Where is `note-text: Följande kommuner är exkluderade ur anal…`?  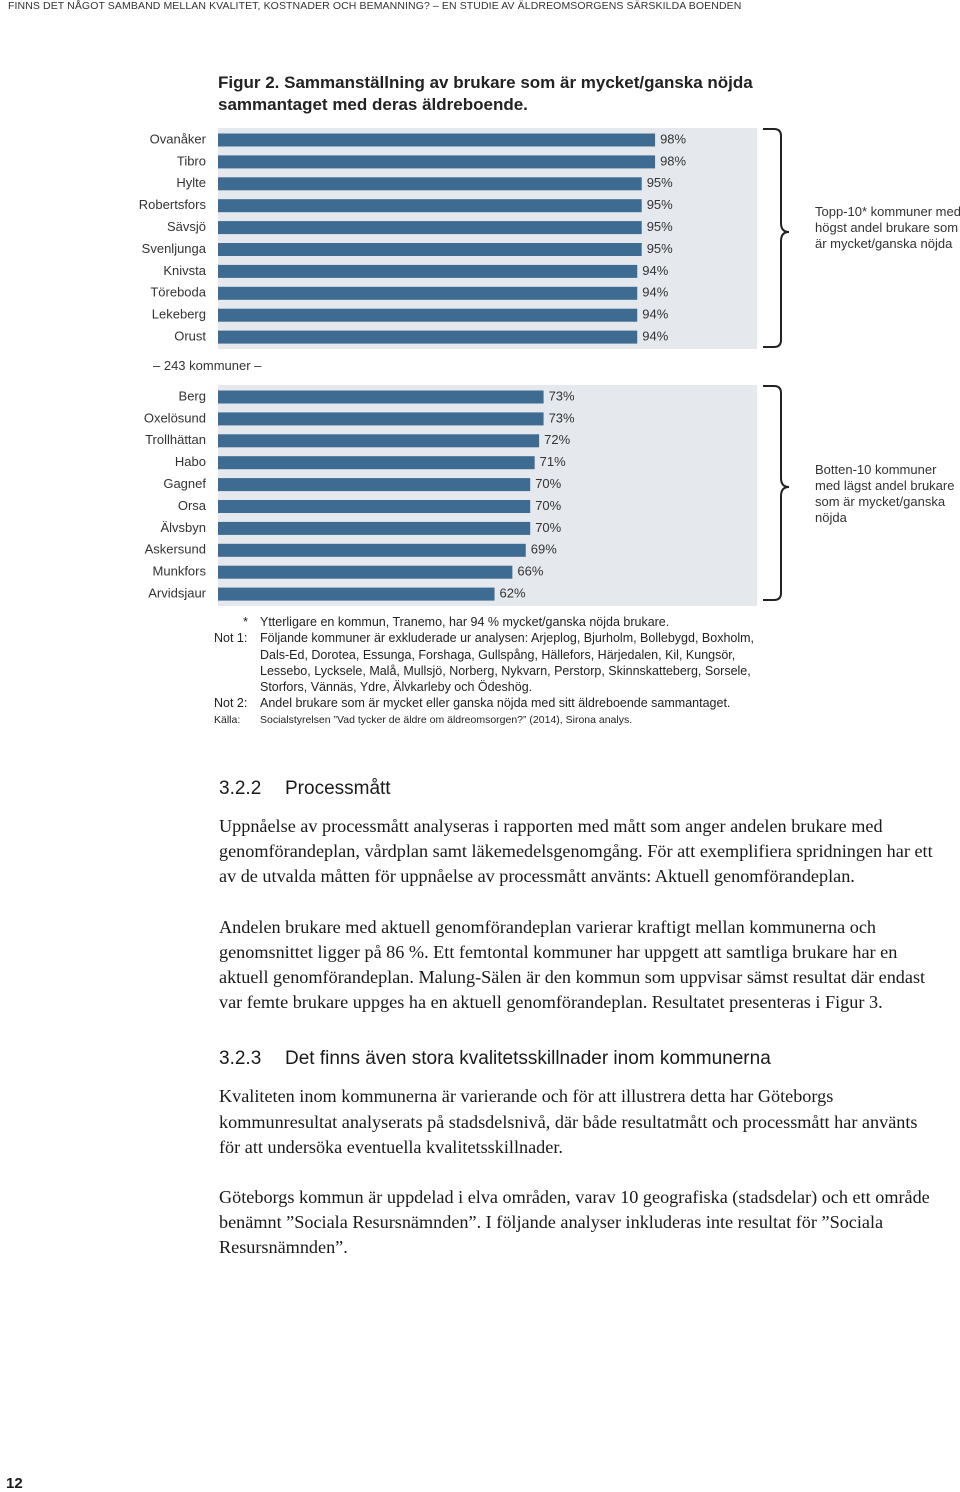 note-text: Följande kommuner är exkluderade ur anal… is located at coordinates (507, 663).